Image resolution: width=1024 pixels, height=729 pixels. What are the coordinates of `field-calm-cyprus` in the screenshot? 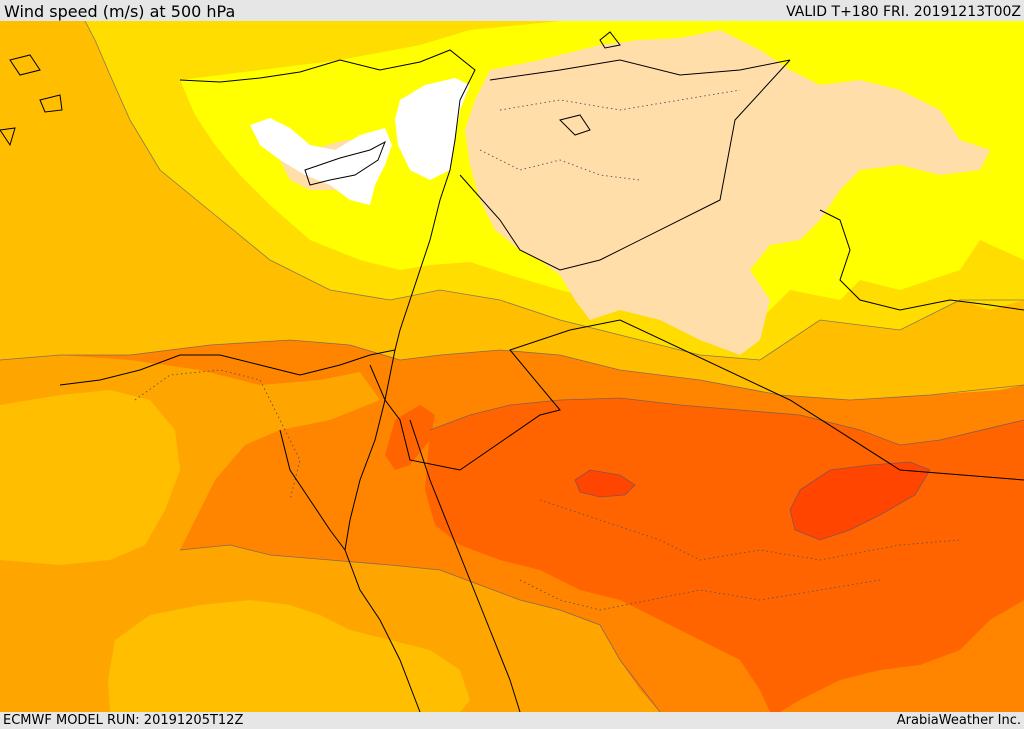 It's located at (321, 161).